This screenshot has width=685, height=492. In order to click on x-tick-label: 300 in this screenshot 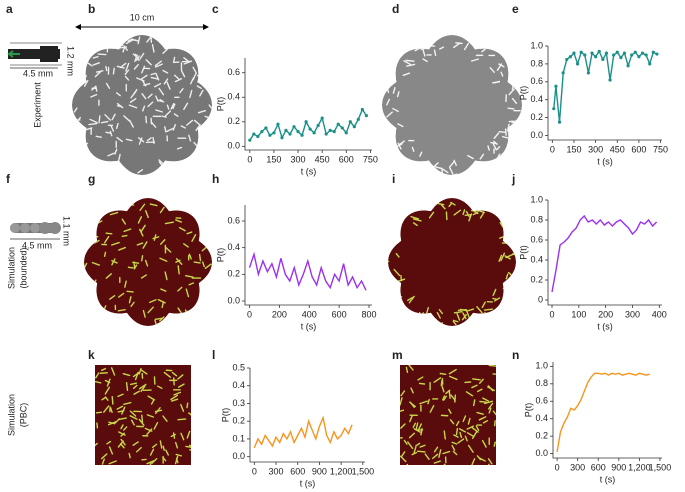, I will do `click(595, 149)`.